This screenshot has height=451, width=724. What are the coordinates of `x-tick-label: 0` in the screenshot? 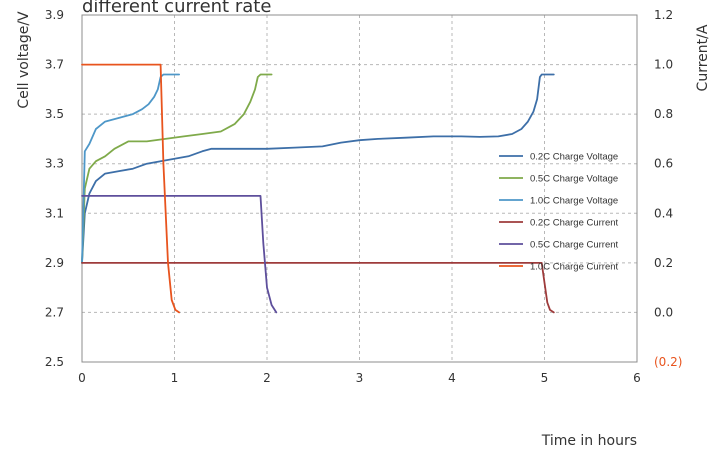 It's located at (82, 378).